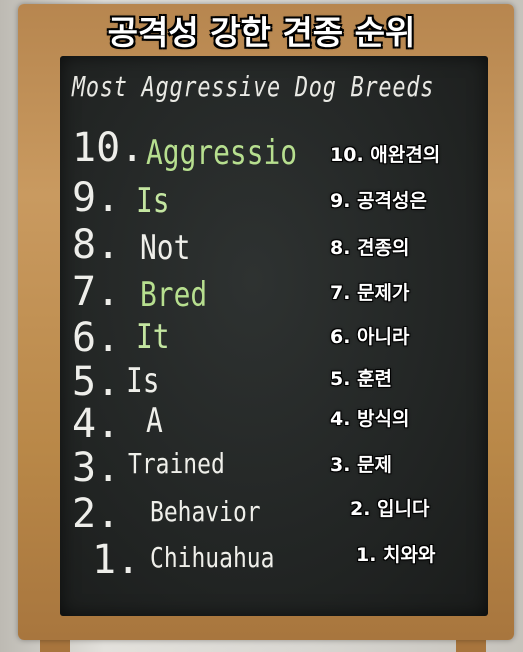 This screenshot has width=523, height=652. What do you see at coordinates (370, 293) in the screenshot?
I see `korean-caption: 7. 문제가` at bounding box center [370, 293].